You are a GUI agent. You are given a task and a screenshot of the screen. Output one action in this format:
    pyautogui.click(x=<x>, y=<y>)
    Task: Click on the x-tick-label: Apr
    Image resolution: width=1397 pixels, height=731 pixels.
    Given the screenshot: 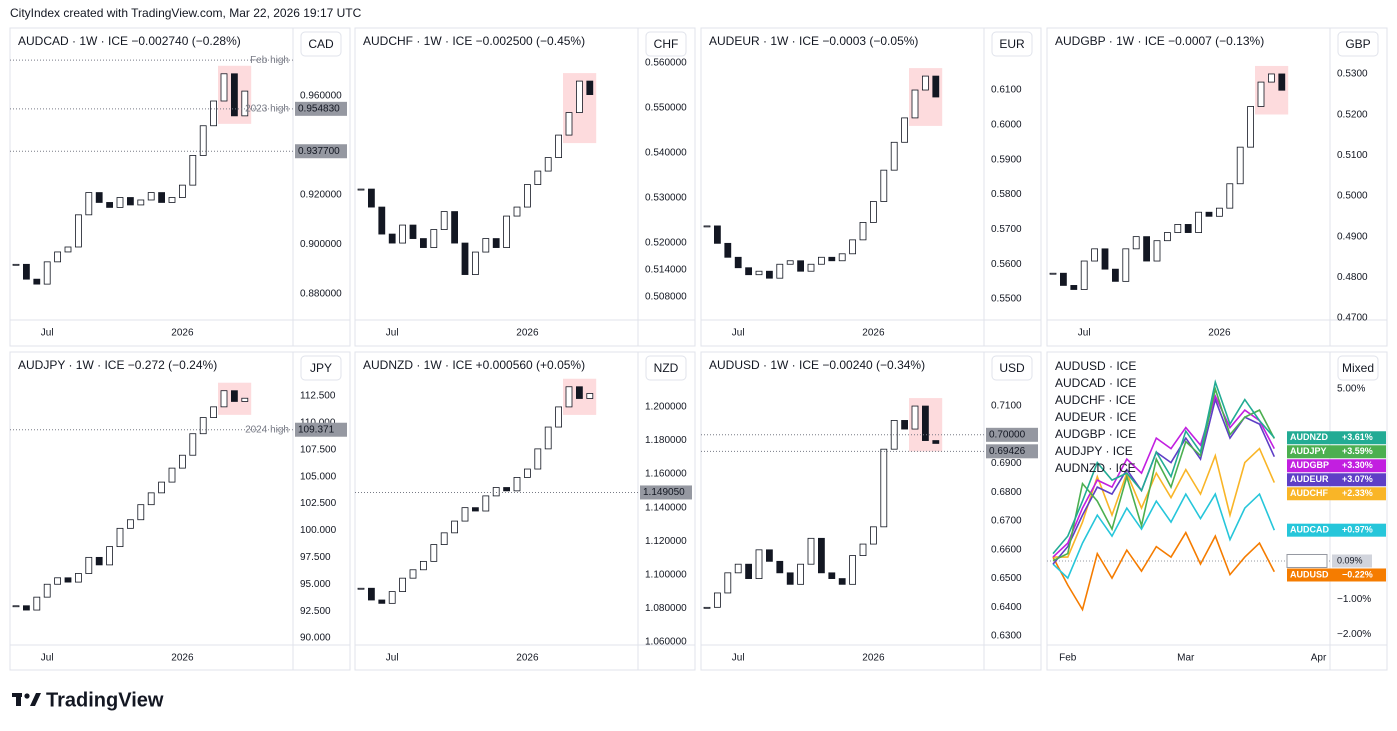 What is the action you would take?
    pyautogui.click(x=1319, y=658)
    